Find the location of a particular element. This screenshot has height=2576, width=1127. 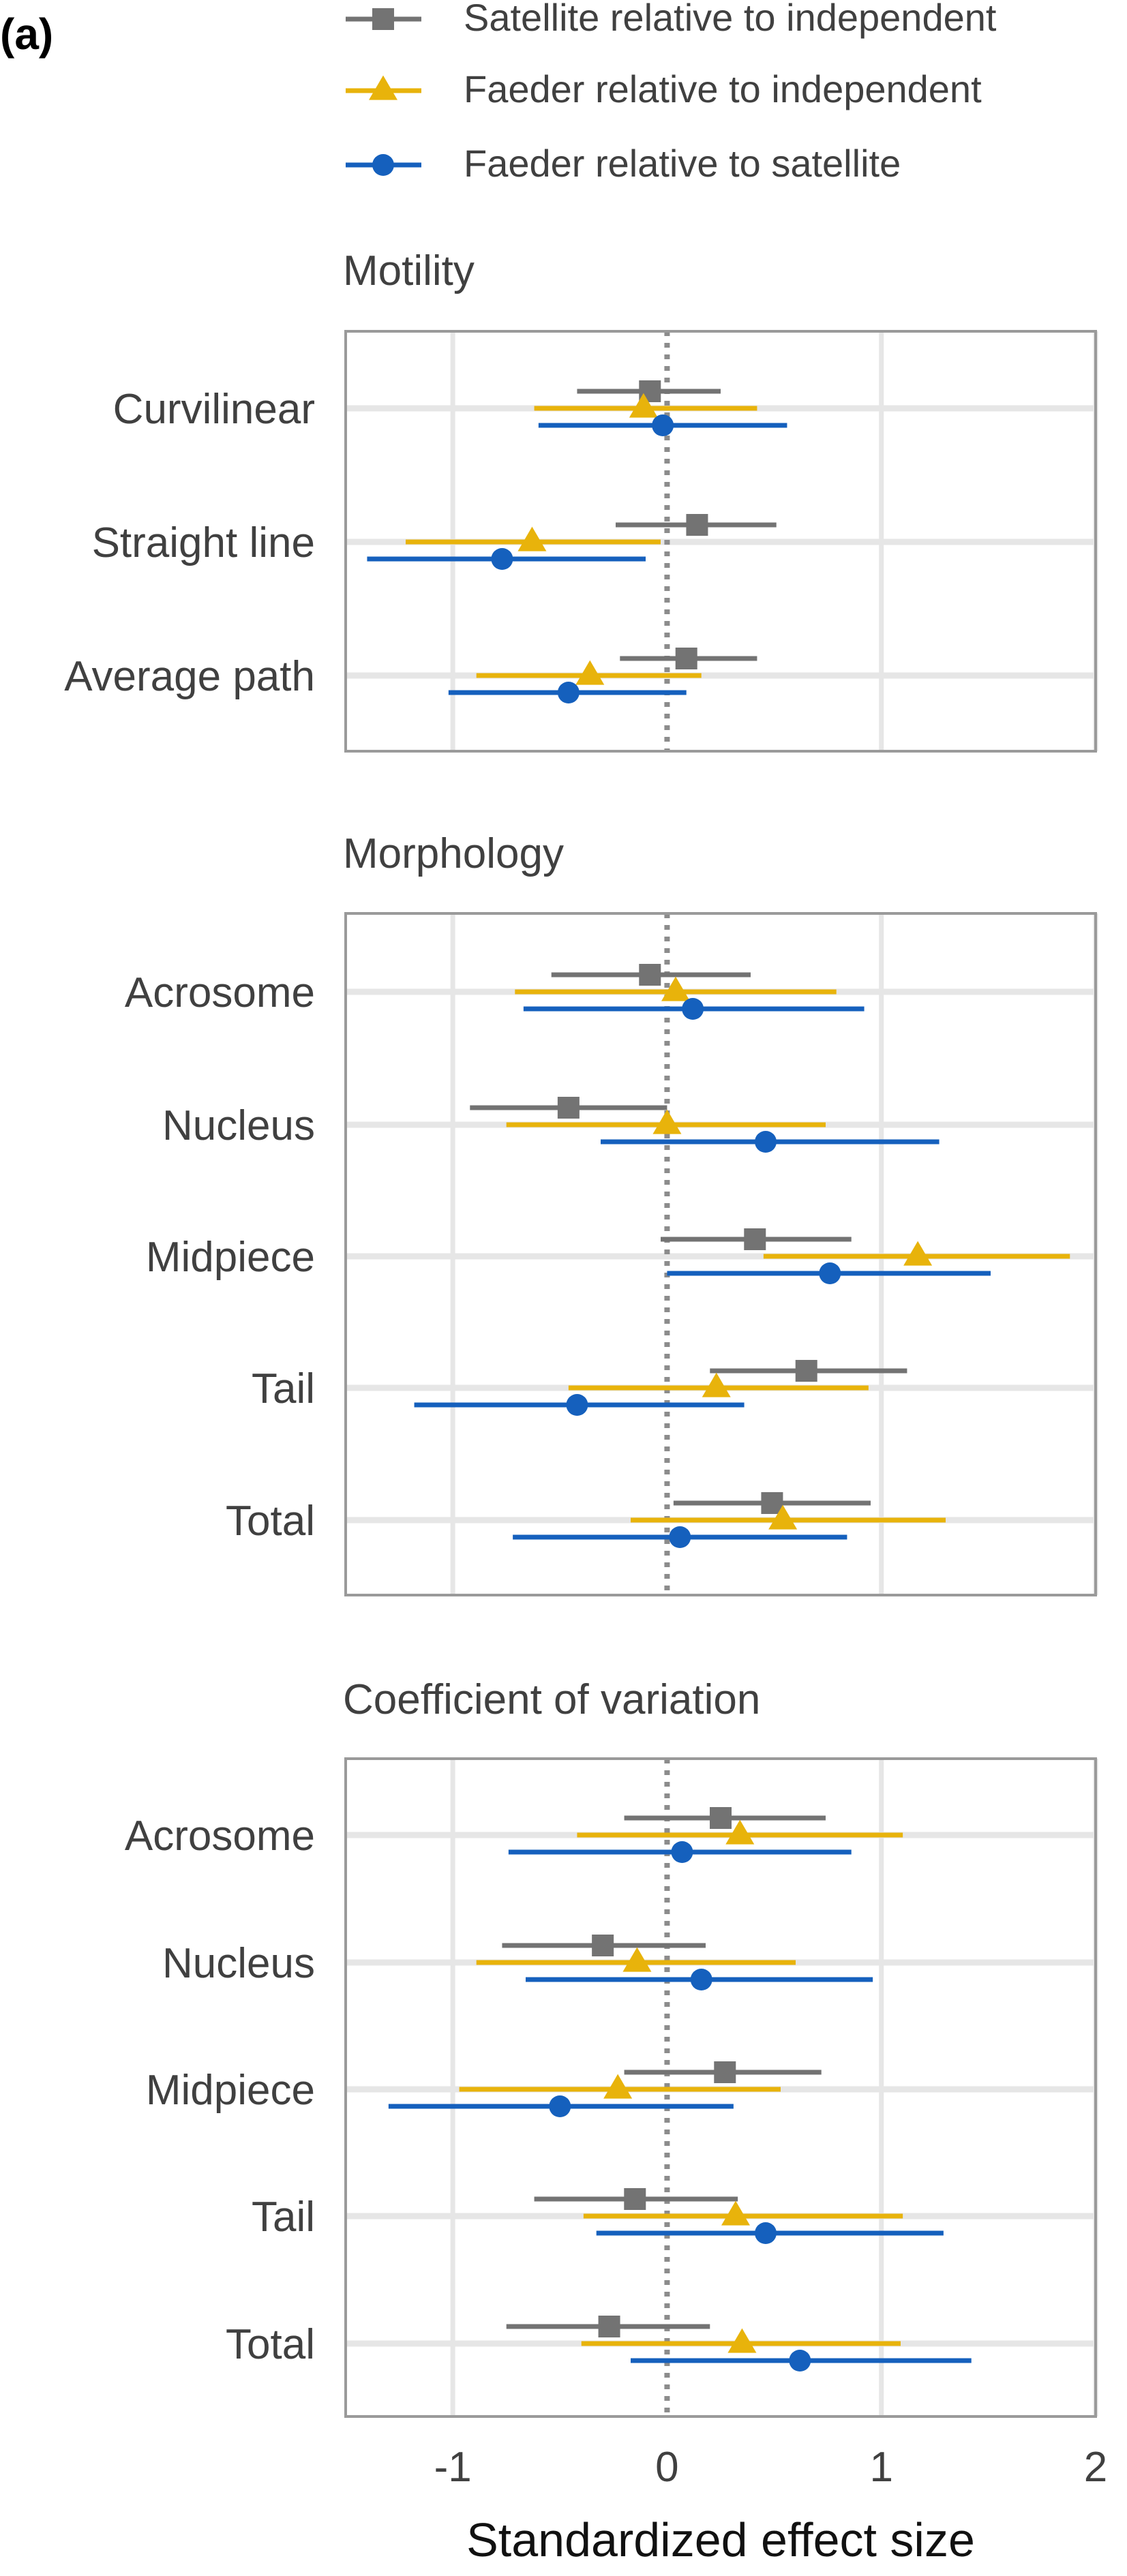

panel-border is located at coordinates (720, 541).